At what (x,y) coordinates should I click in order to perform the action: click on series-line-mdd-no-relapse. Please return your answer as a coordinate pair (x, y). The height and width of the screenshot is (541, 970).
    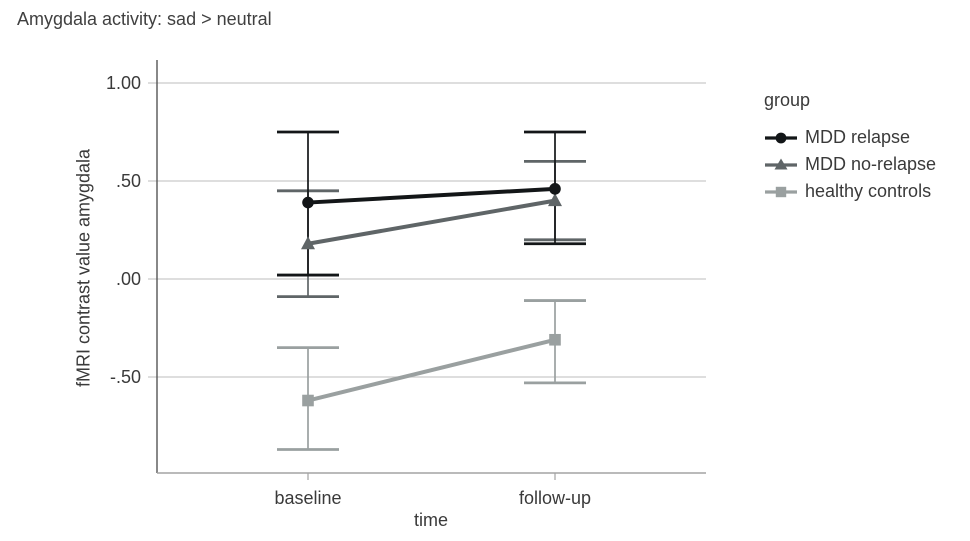
    Looking at the image, I should click on (431, 222).